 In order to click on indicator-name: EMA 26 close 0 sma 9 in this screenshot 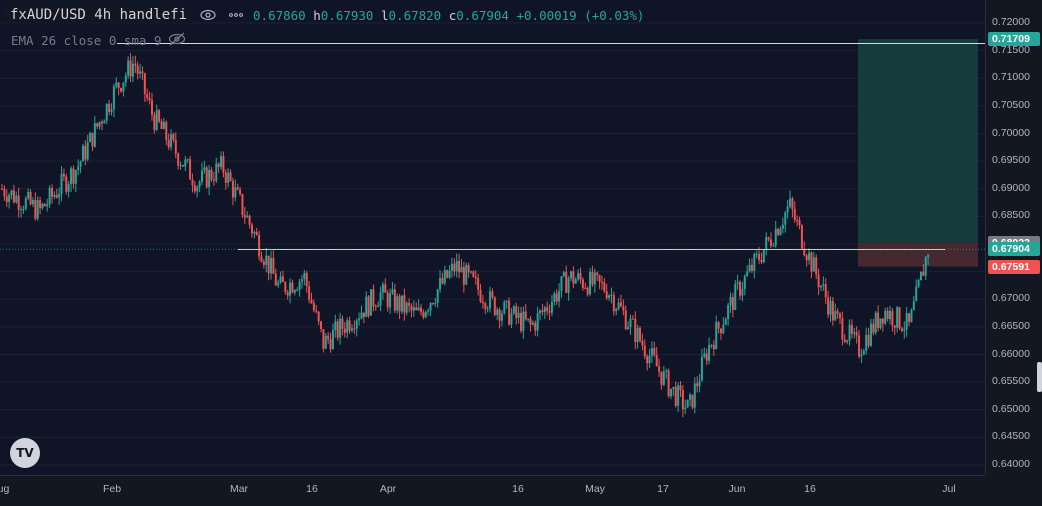, I will do `click(86, 40)`.